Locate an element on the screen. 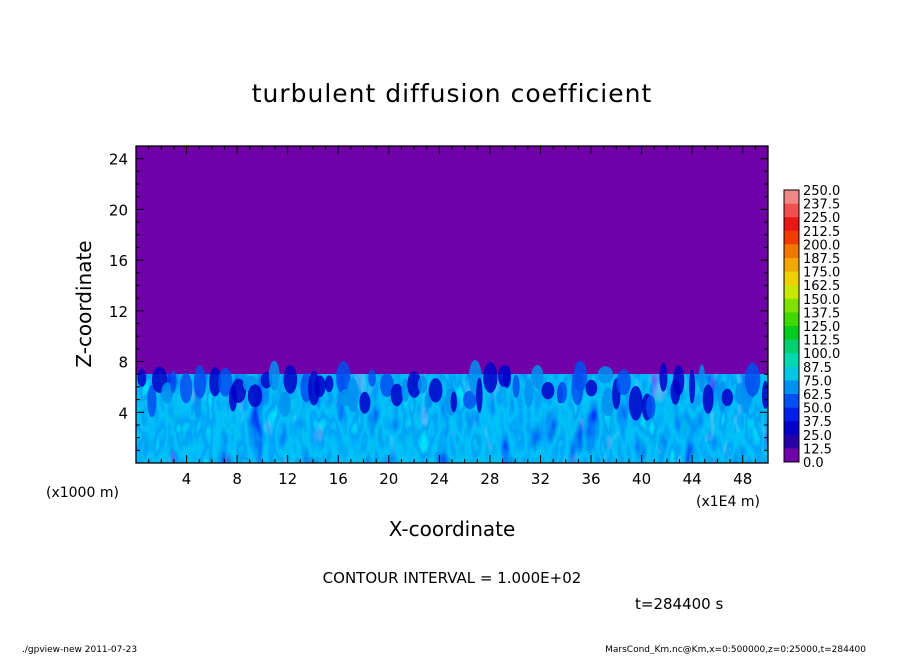 This screenshot has height=658, width=904. colorbar-label: 212.5 is located at coordinates (821, 232).